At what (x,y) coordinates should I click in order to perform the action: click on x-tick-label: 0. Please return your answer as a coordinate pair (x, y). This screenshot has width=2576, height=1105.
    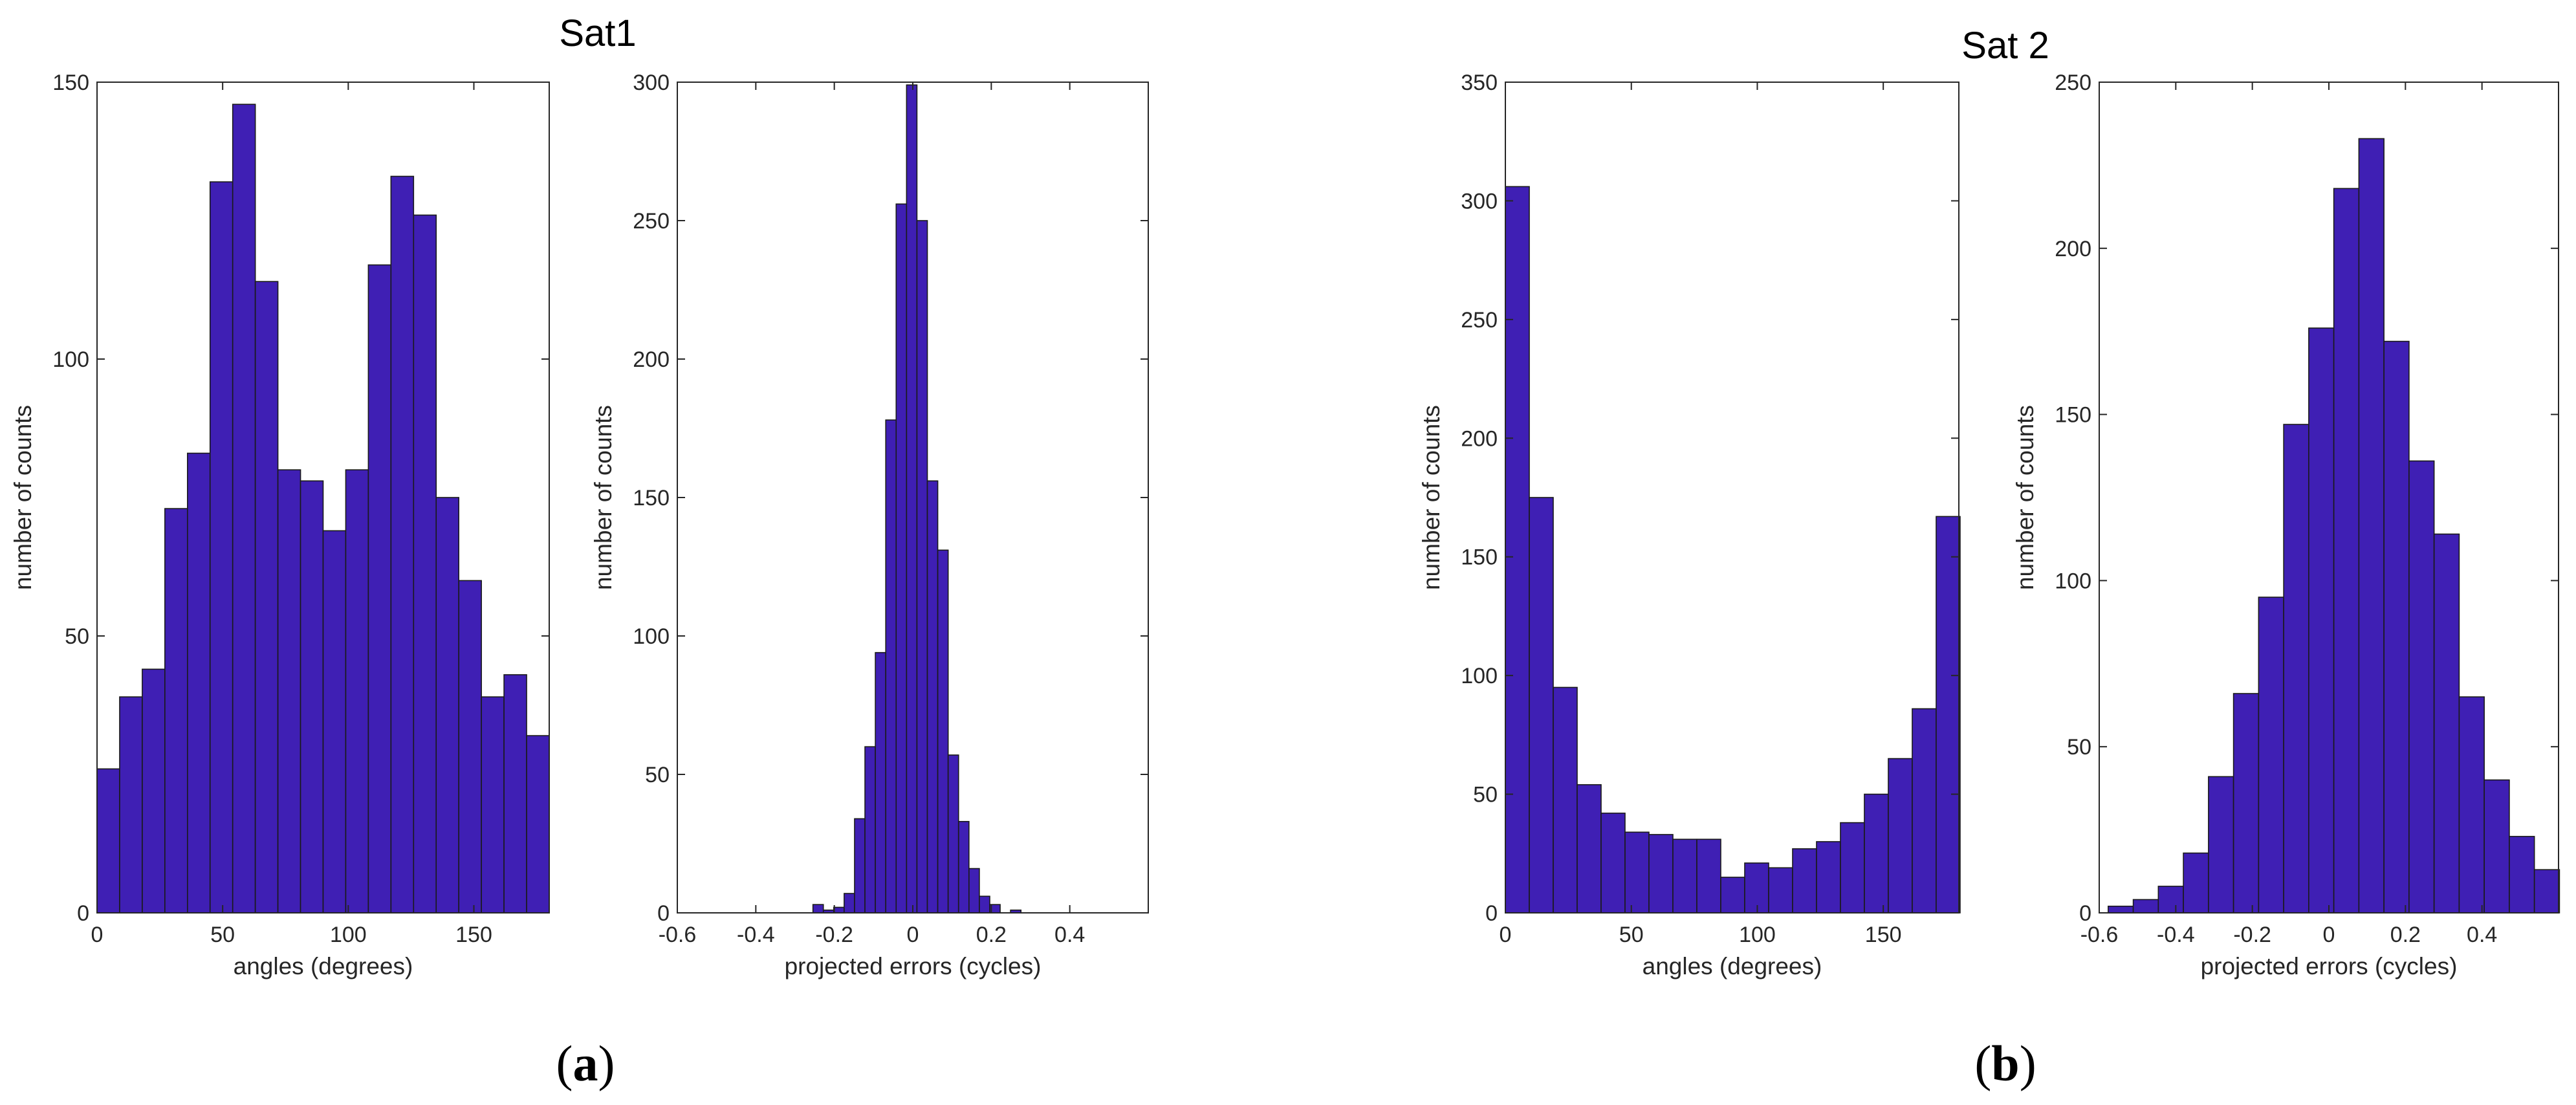
    Looking at the image, I should click on (1506, 935).